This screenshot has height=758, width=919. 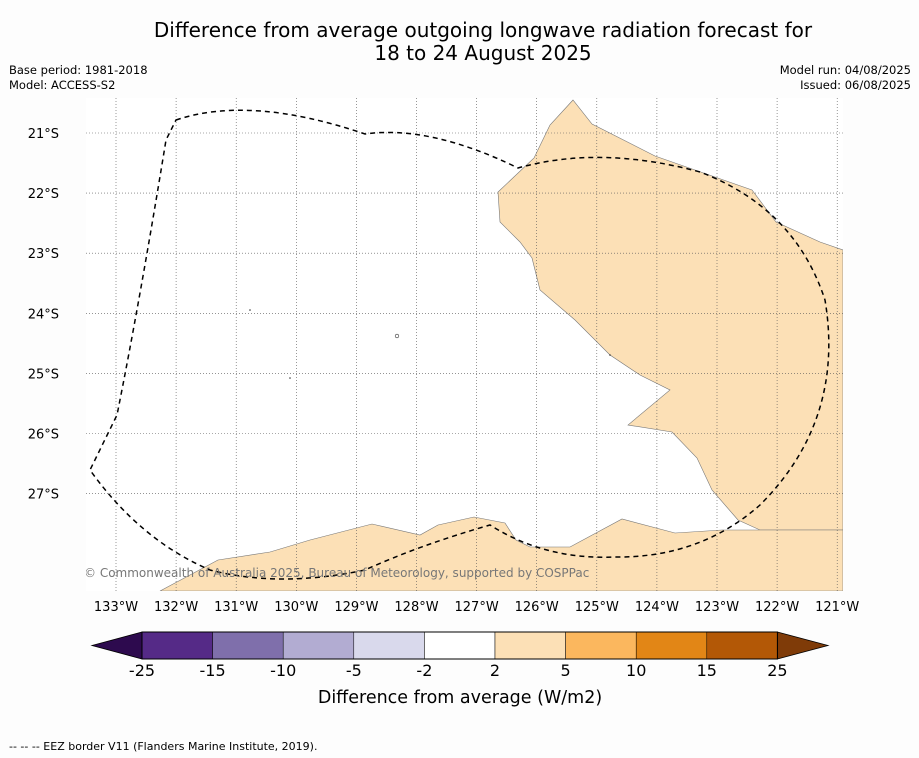 I want to click on colorbar-tick-label: 5, so click(x=566, y=670).